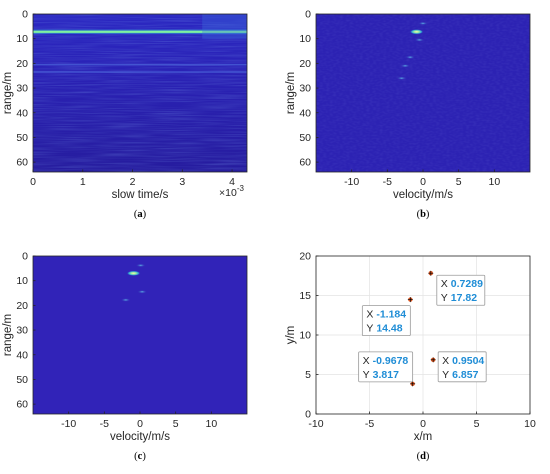  I want to click on panel-d-datatip-x-value: 0.7289, so click(467, 284).